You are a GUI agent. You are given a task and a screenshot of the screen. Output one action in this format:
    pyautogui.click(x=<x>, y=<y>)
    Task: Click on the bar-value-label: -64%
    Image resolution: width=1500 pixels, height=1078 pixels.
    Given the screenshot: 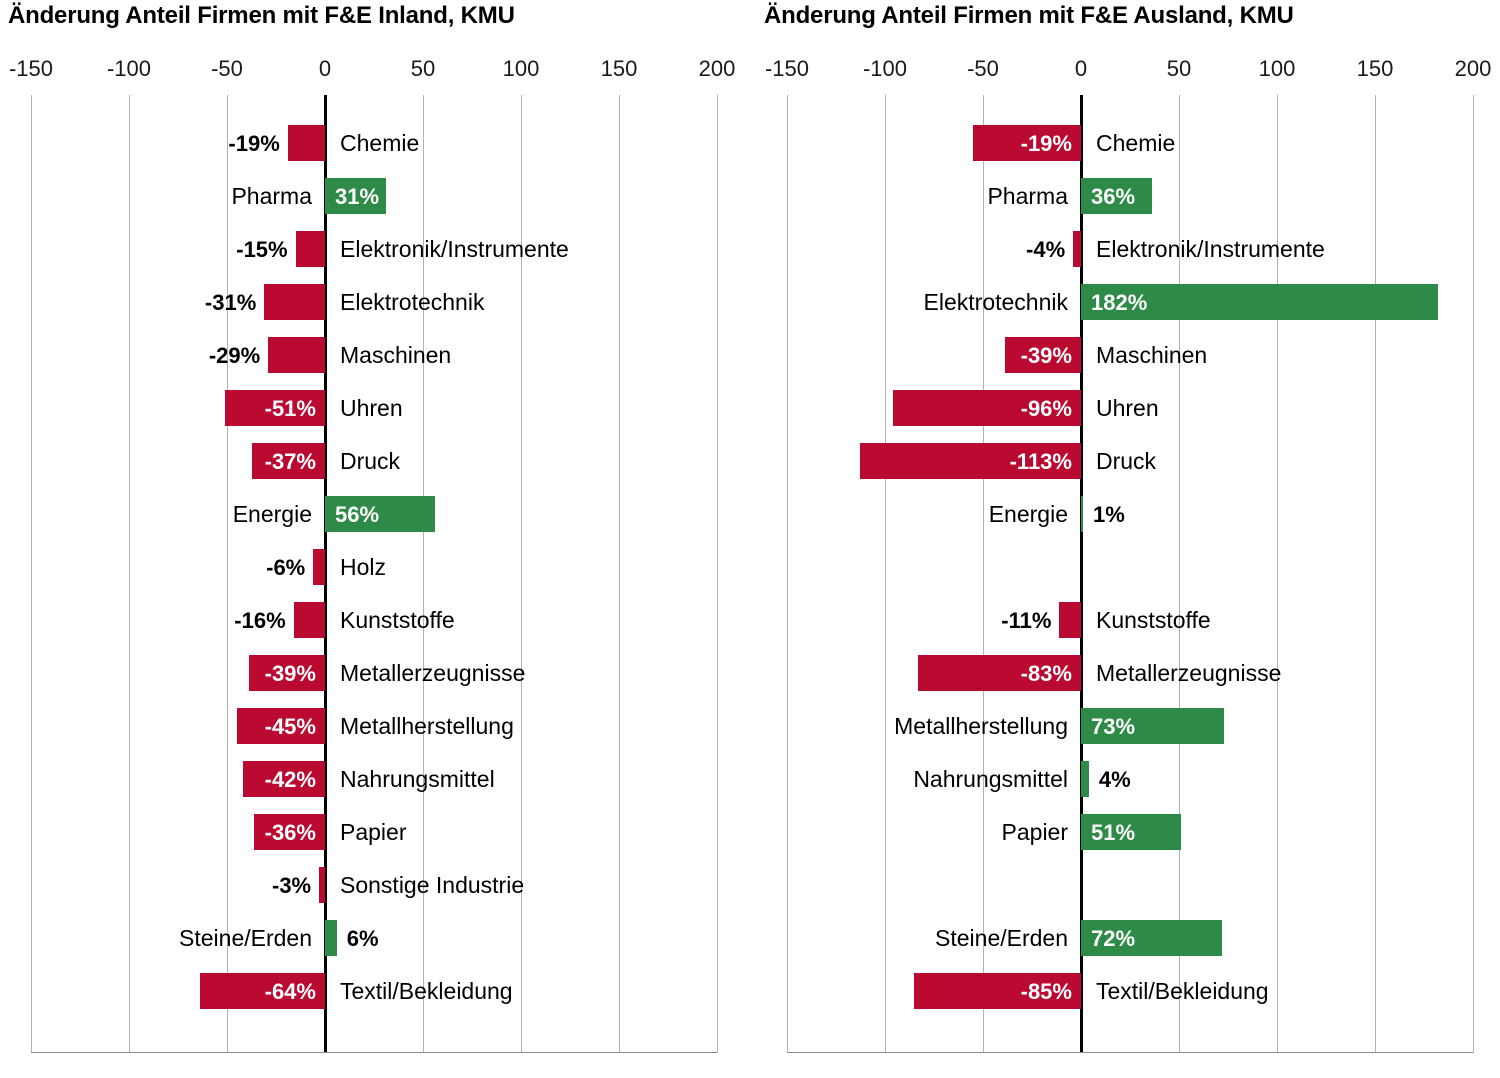 What is the action you would take?
    pyautogui.click(x=290, y=991)
    